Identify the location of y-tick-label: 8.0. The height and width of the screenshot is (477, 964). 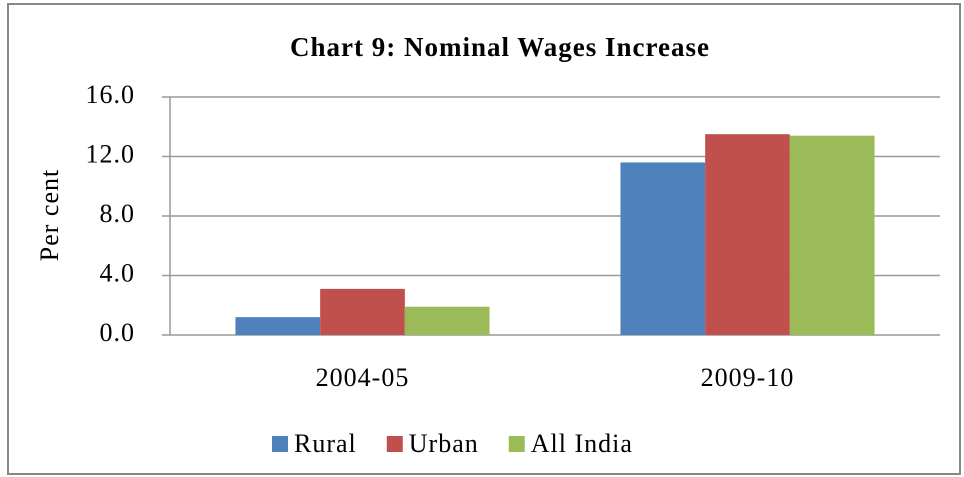
(118, 213).